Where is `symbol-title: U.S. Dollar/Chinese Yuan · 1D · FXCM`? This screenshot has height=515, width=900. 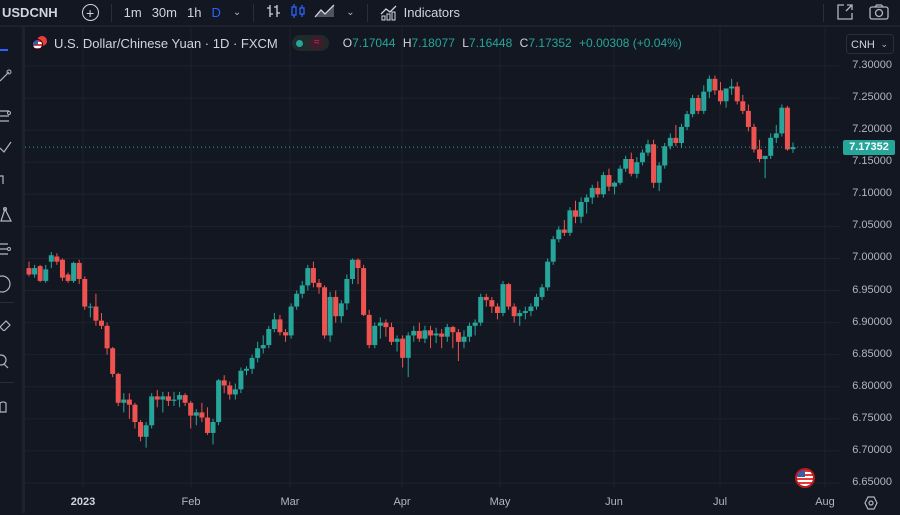
symbol-title: U.S. Dollar/Chinese Yuan · 1D · FXCM is located at coordinates (166, 43).